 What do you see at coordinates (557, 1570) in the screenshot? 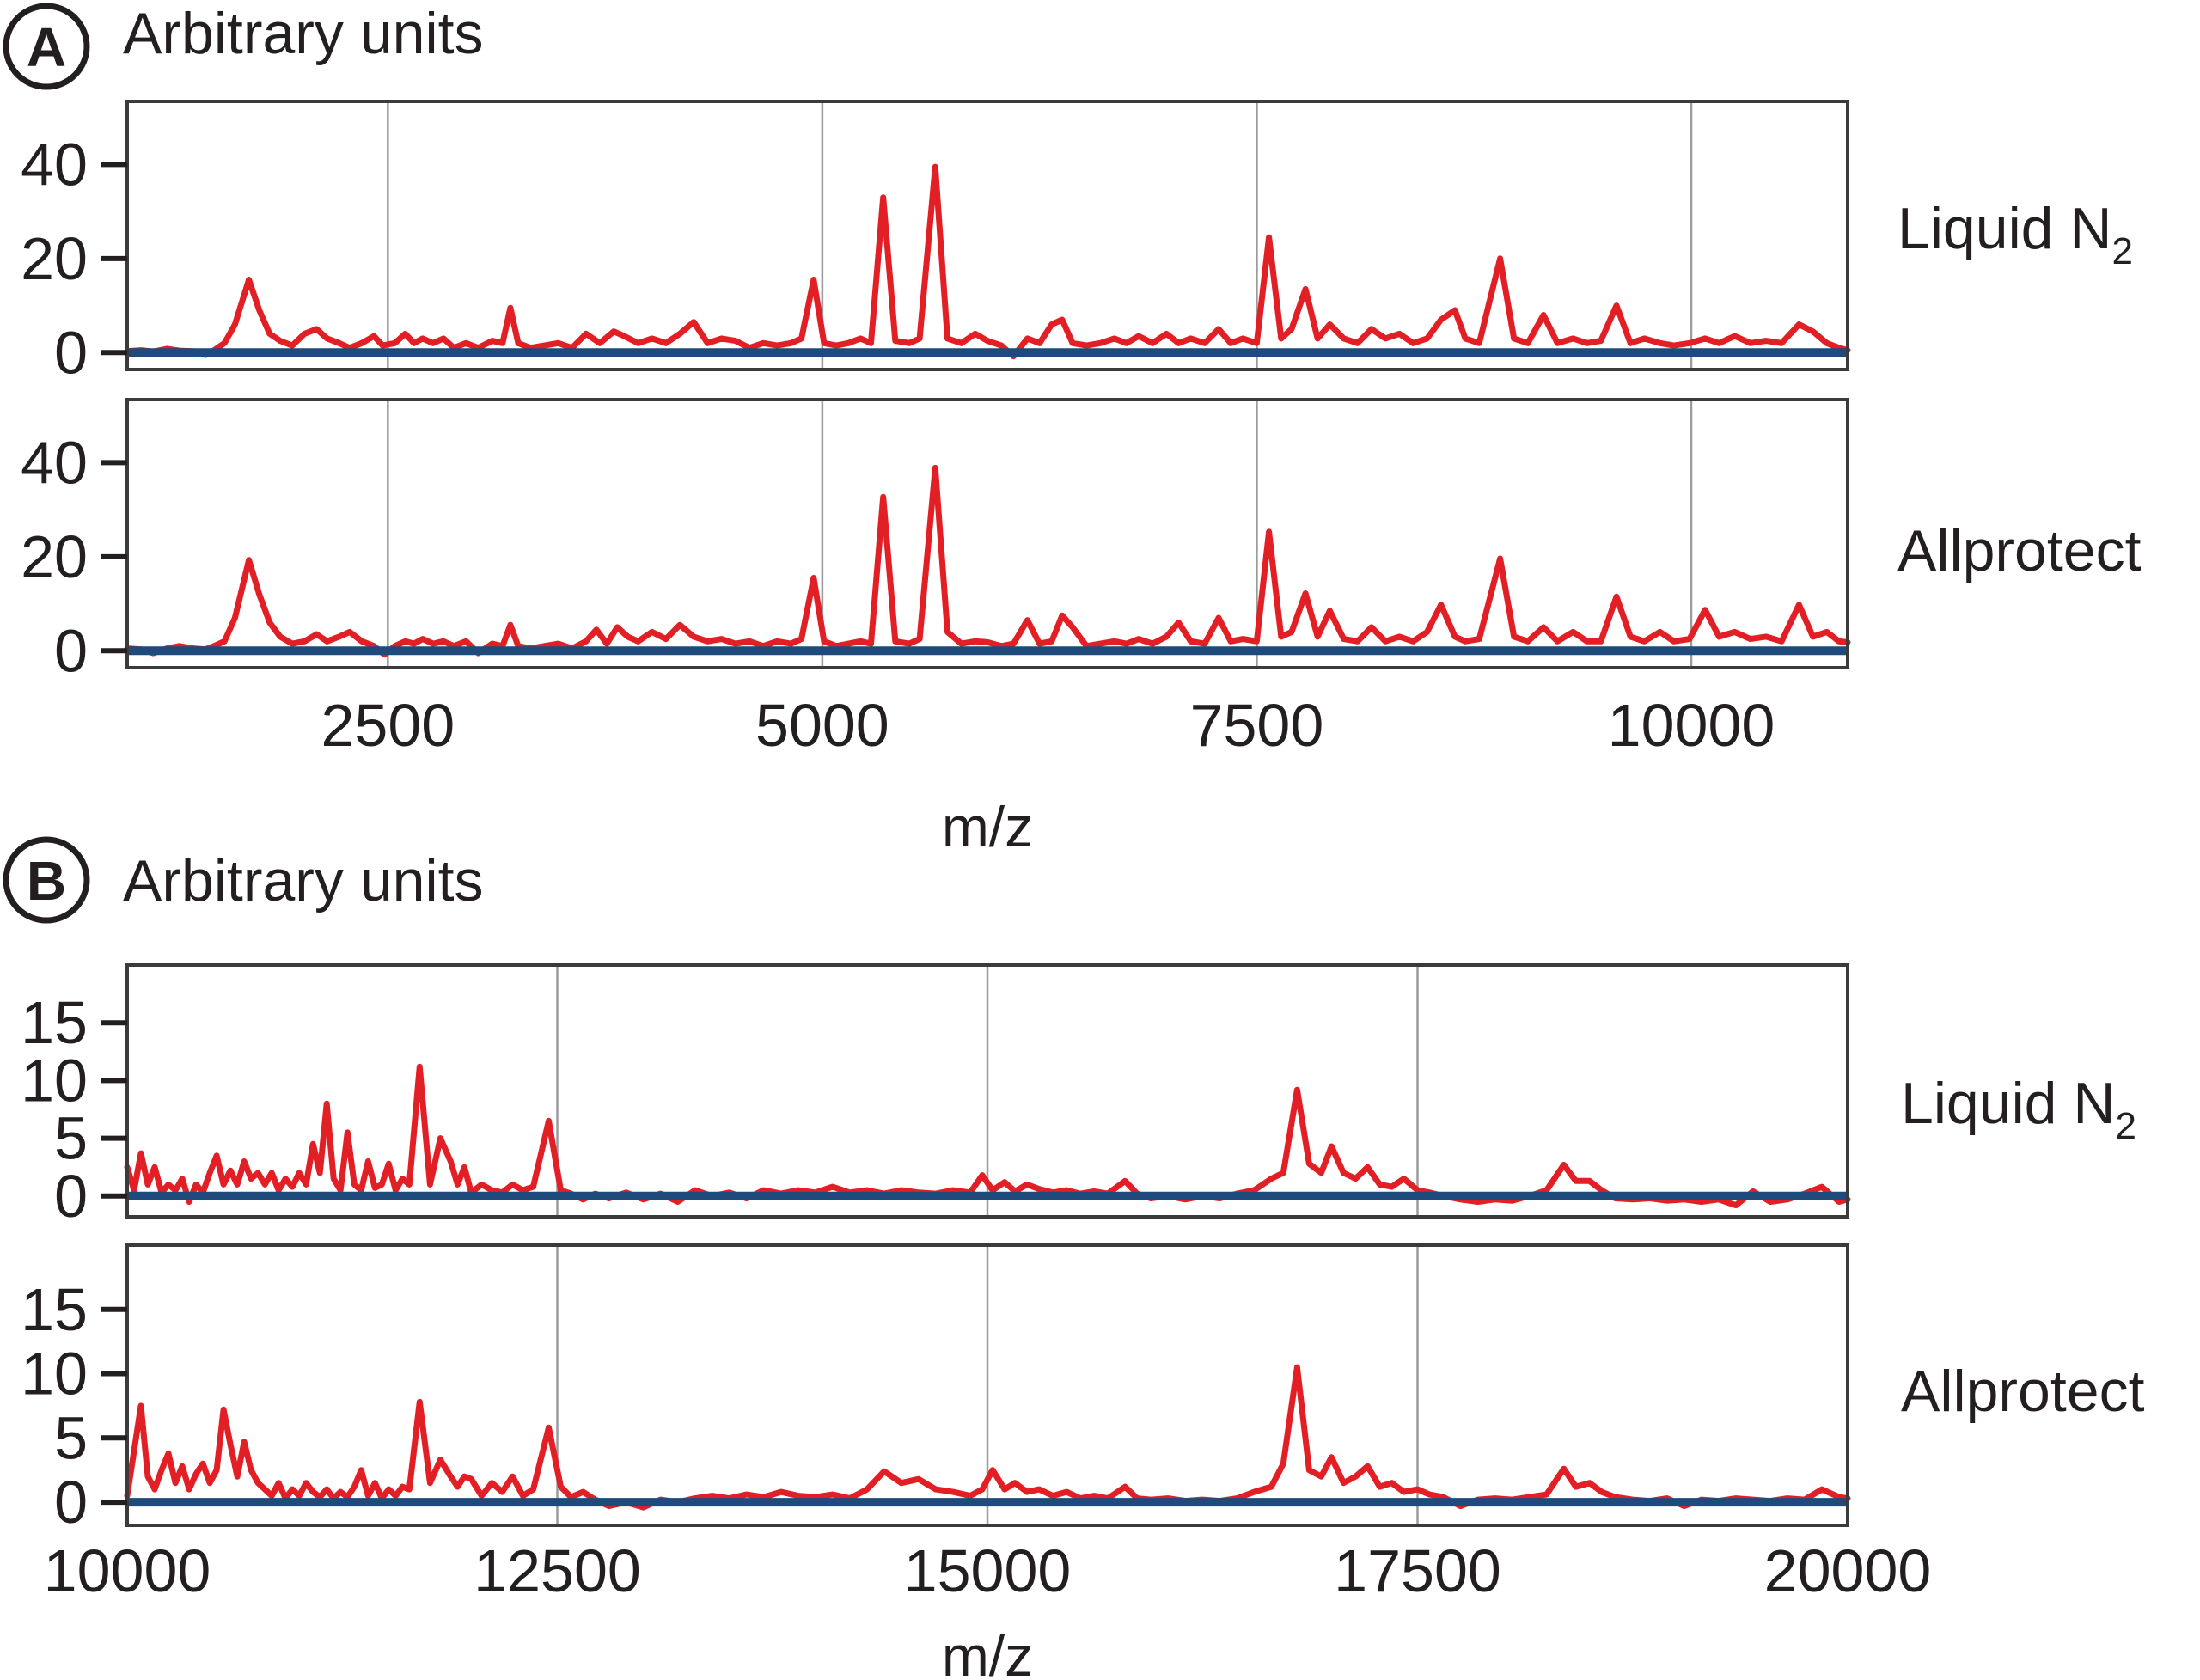
I see `x-tick-label-b: 12500` at bounding box center [557, 1570].